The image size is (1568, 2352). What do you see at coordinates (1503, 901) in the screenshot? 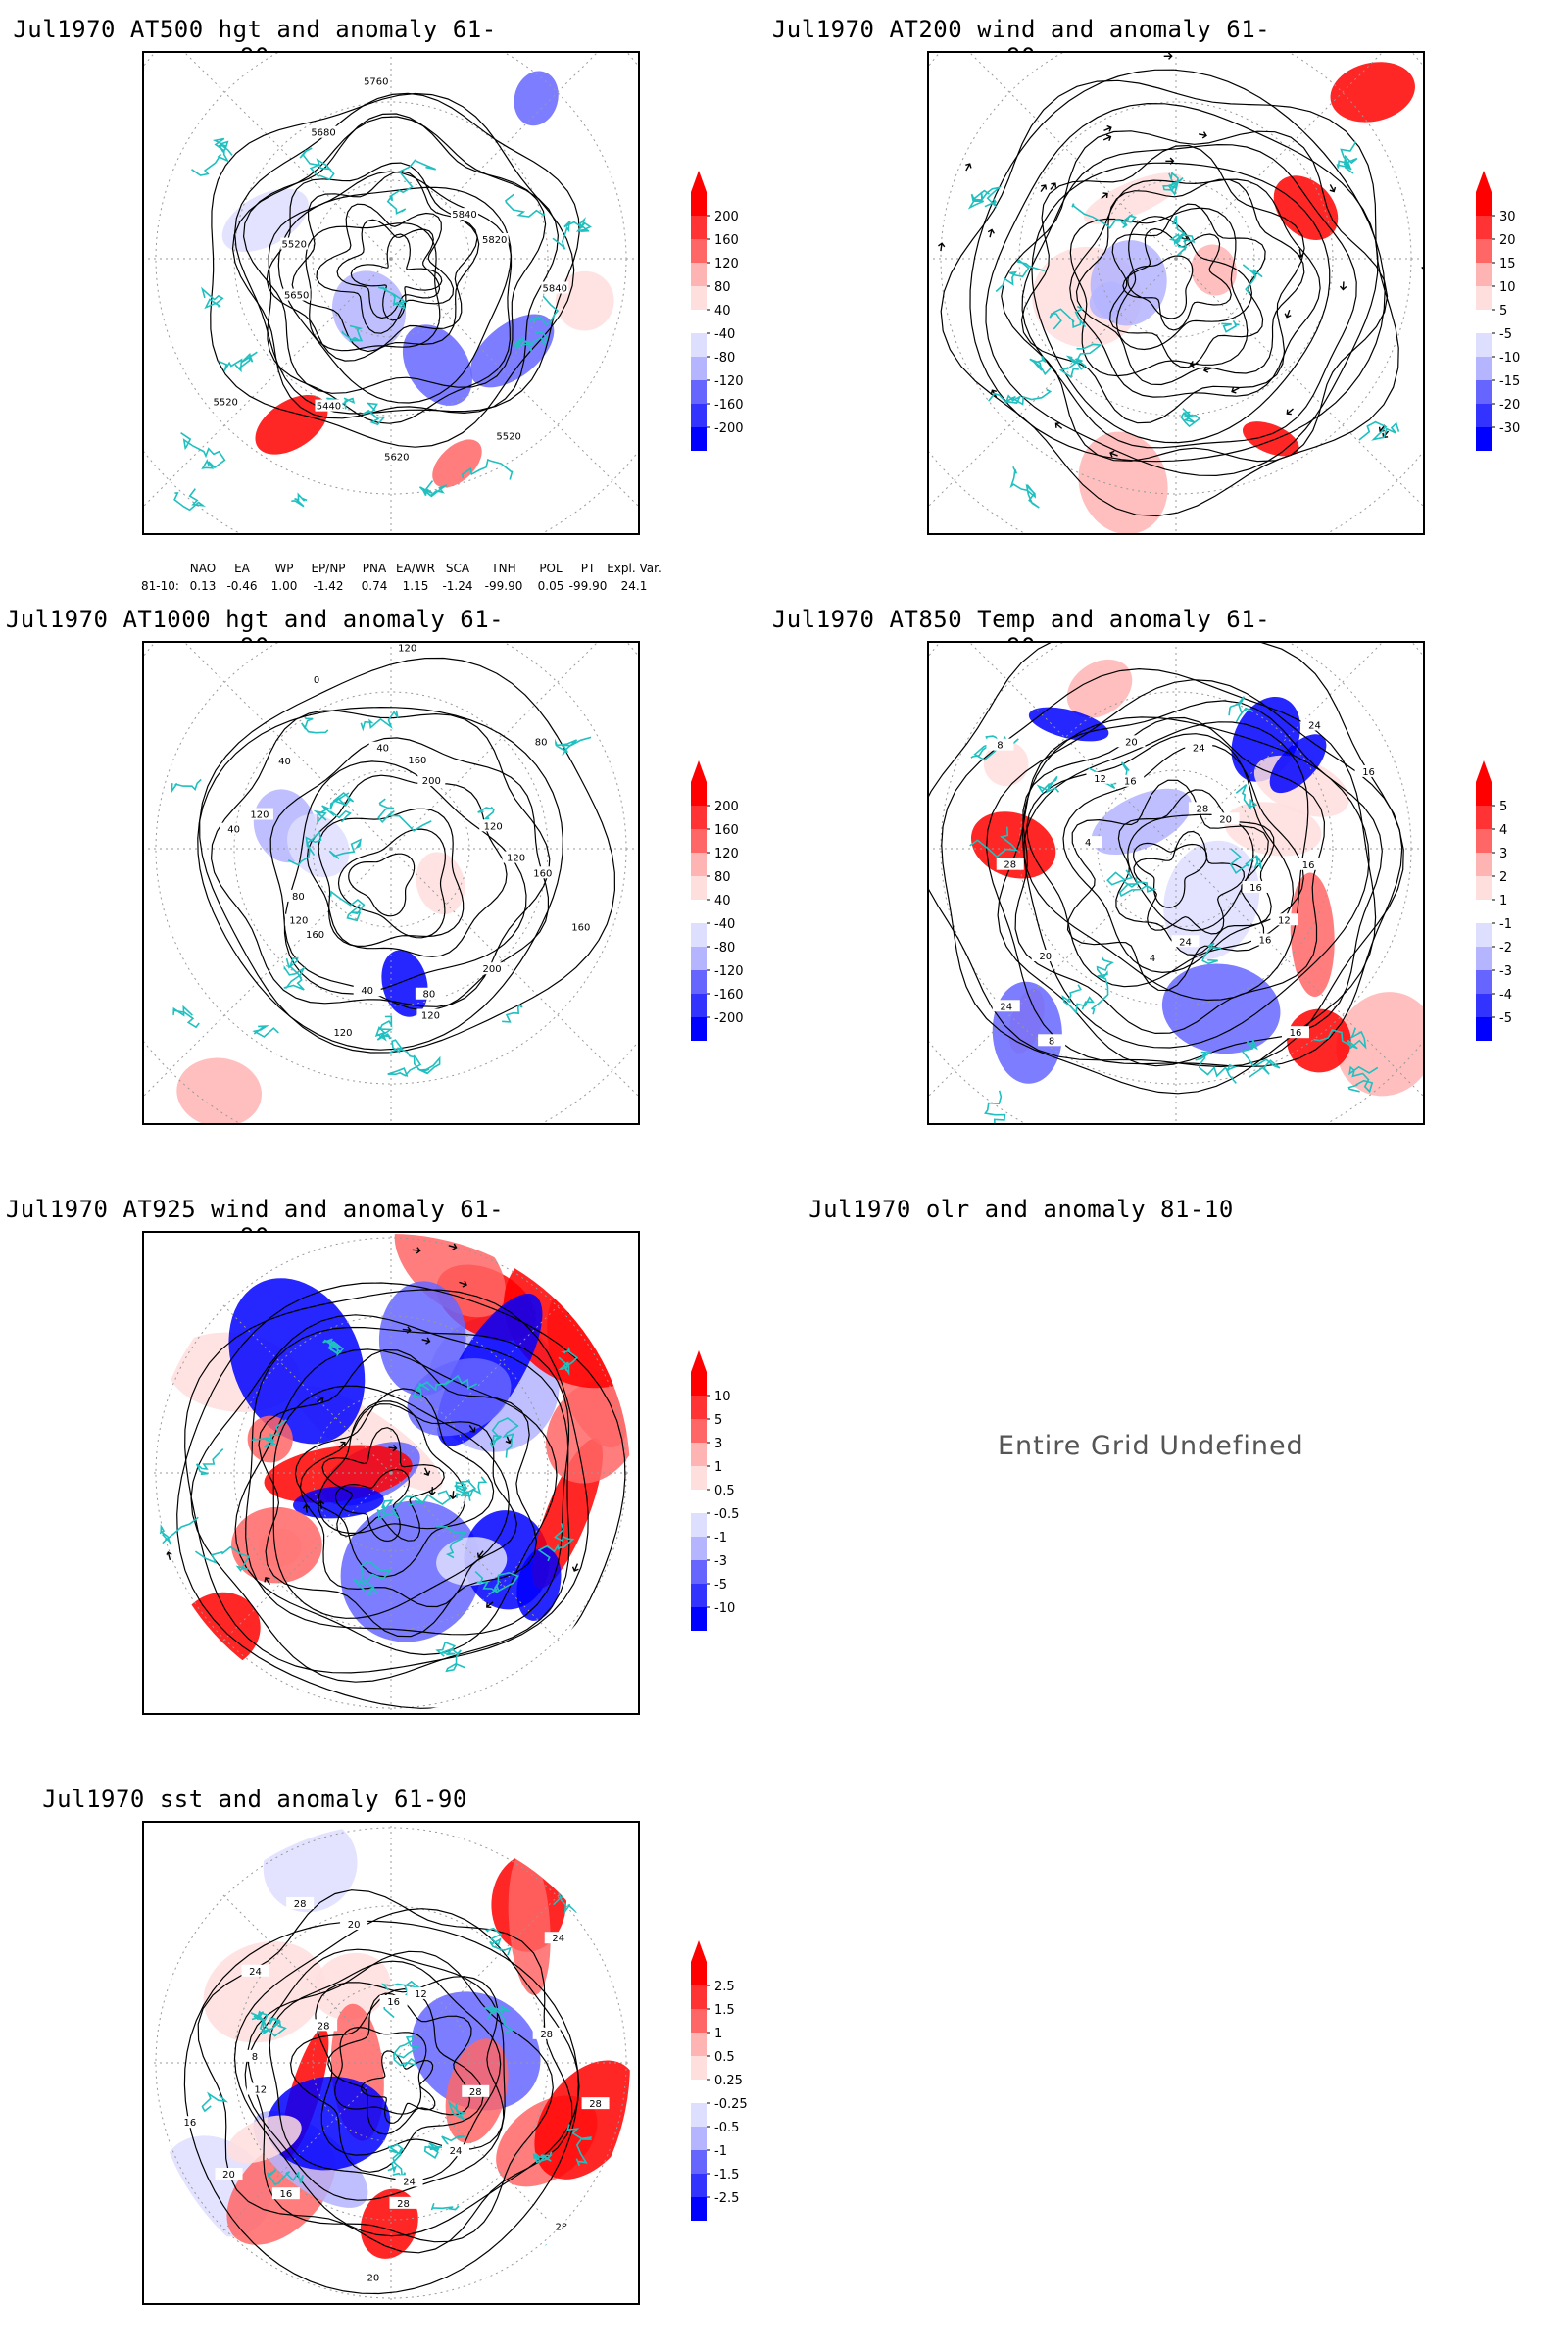
I see `colorbar-label: 1` at bounding box center [1503, 901].